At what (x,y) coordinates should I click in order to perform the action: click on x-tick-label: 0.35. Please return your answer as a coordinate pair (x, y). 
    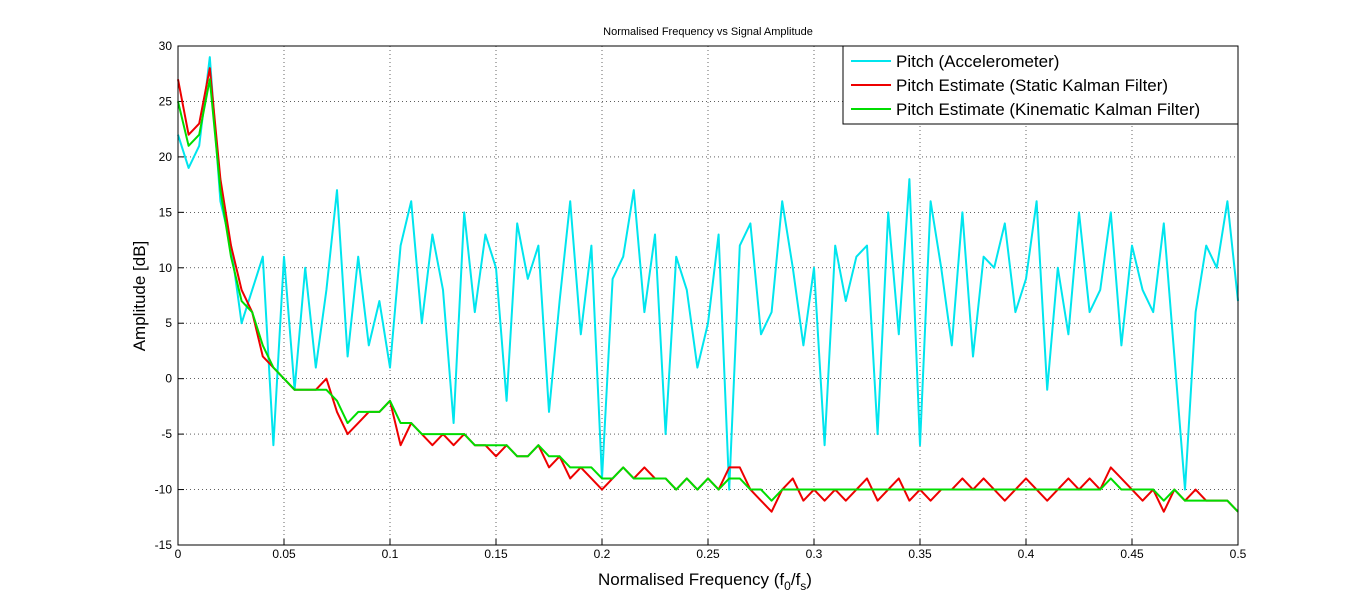
    Looking at the image, I should click on (920, 554).